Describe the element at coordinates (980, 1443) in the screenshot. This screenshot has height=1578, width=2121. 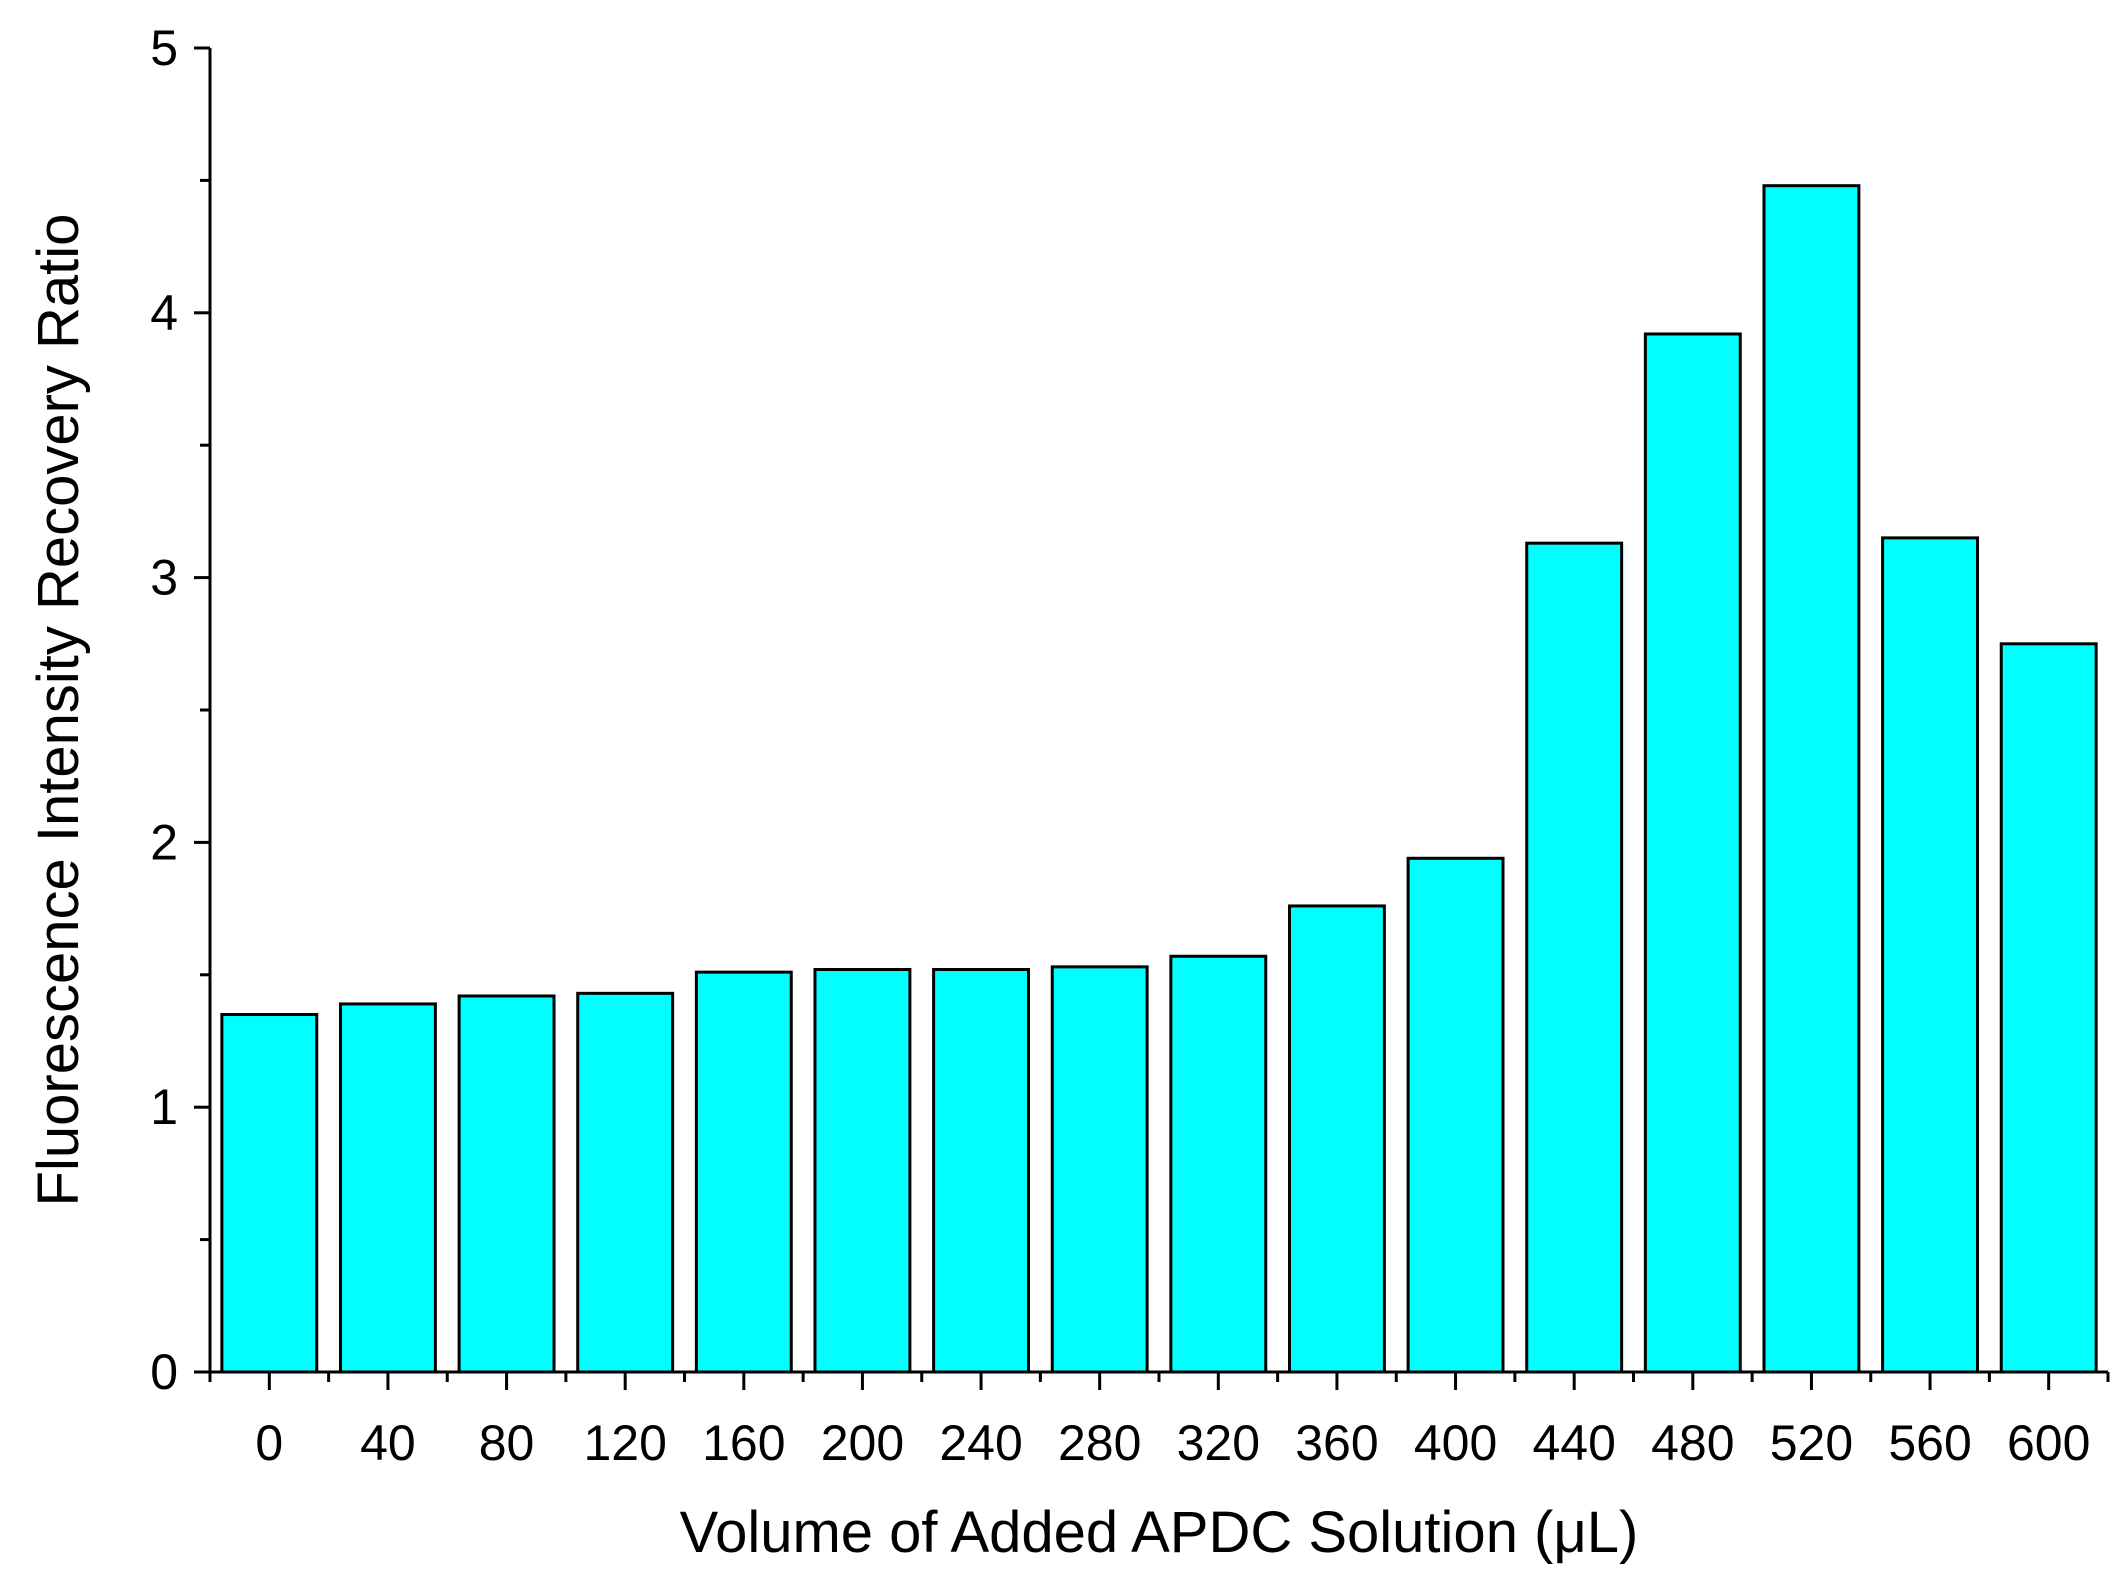
I see `x-tick-label-240: 240` at that location.